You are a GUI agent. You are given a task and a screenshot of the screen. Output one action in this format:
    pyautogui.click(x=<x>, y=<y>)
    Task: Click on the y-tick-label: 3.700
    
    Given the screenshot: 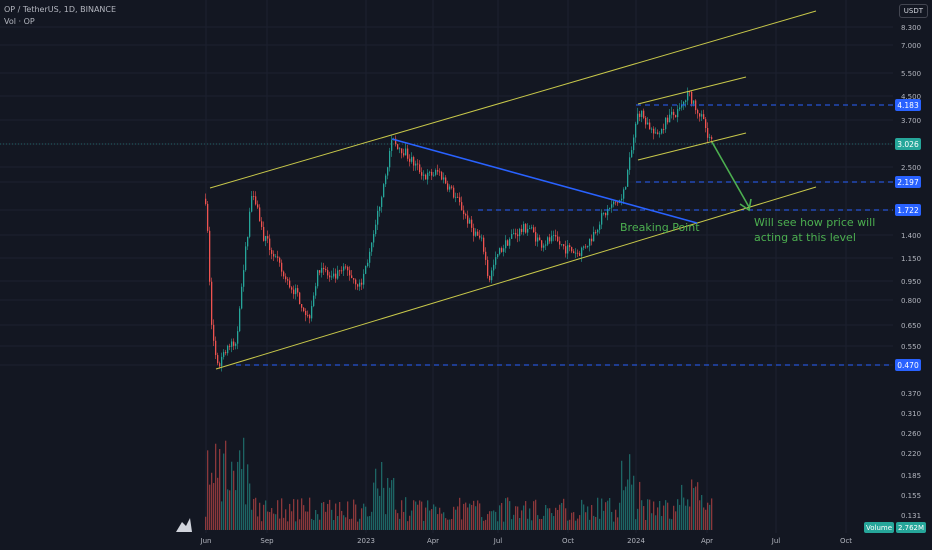 What is the action you would take?
    pyautogui.click(x=911, y=121)
    